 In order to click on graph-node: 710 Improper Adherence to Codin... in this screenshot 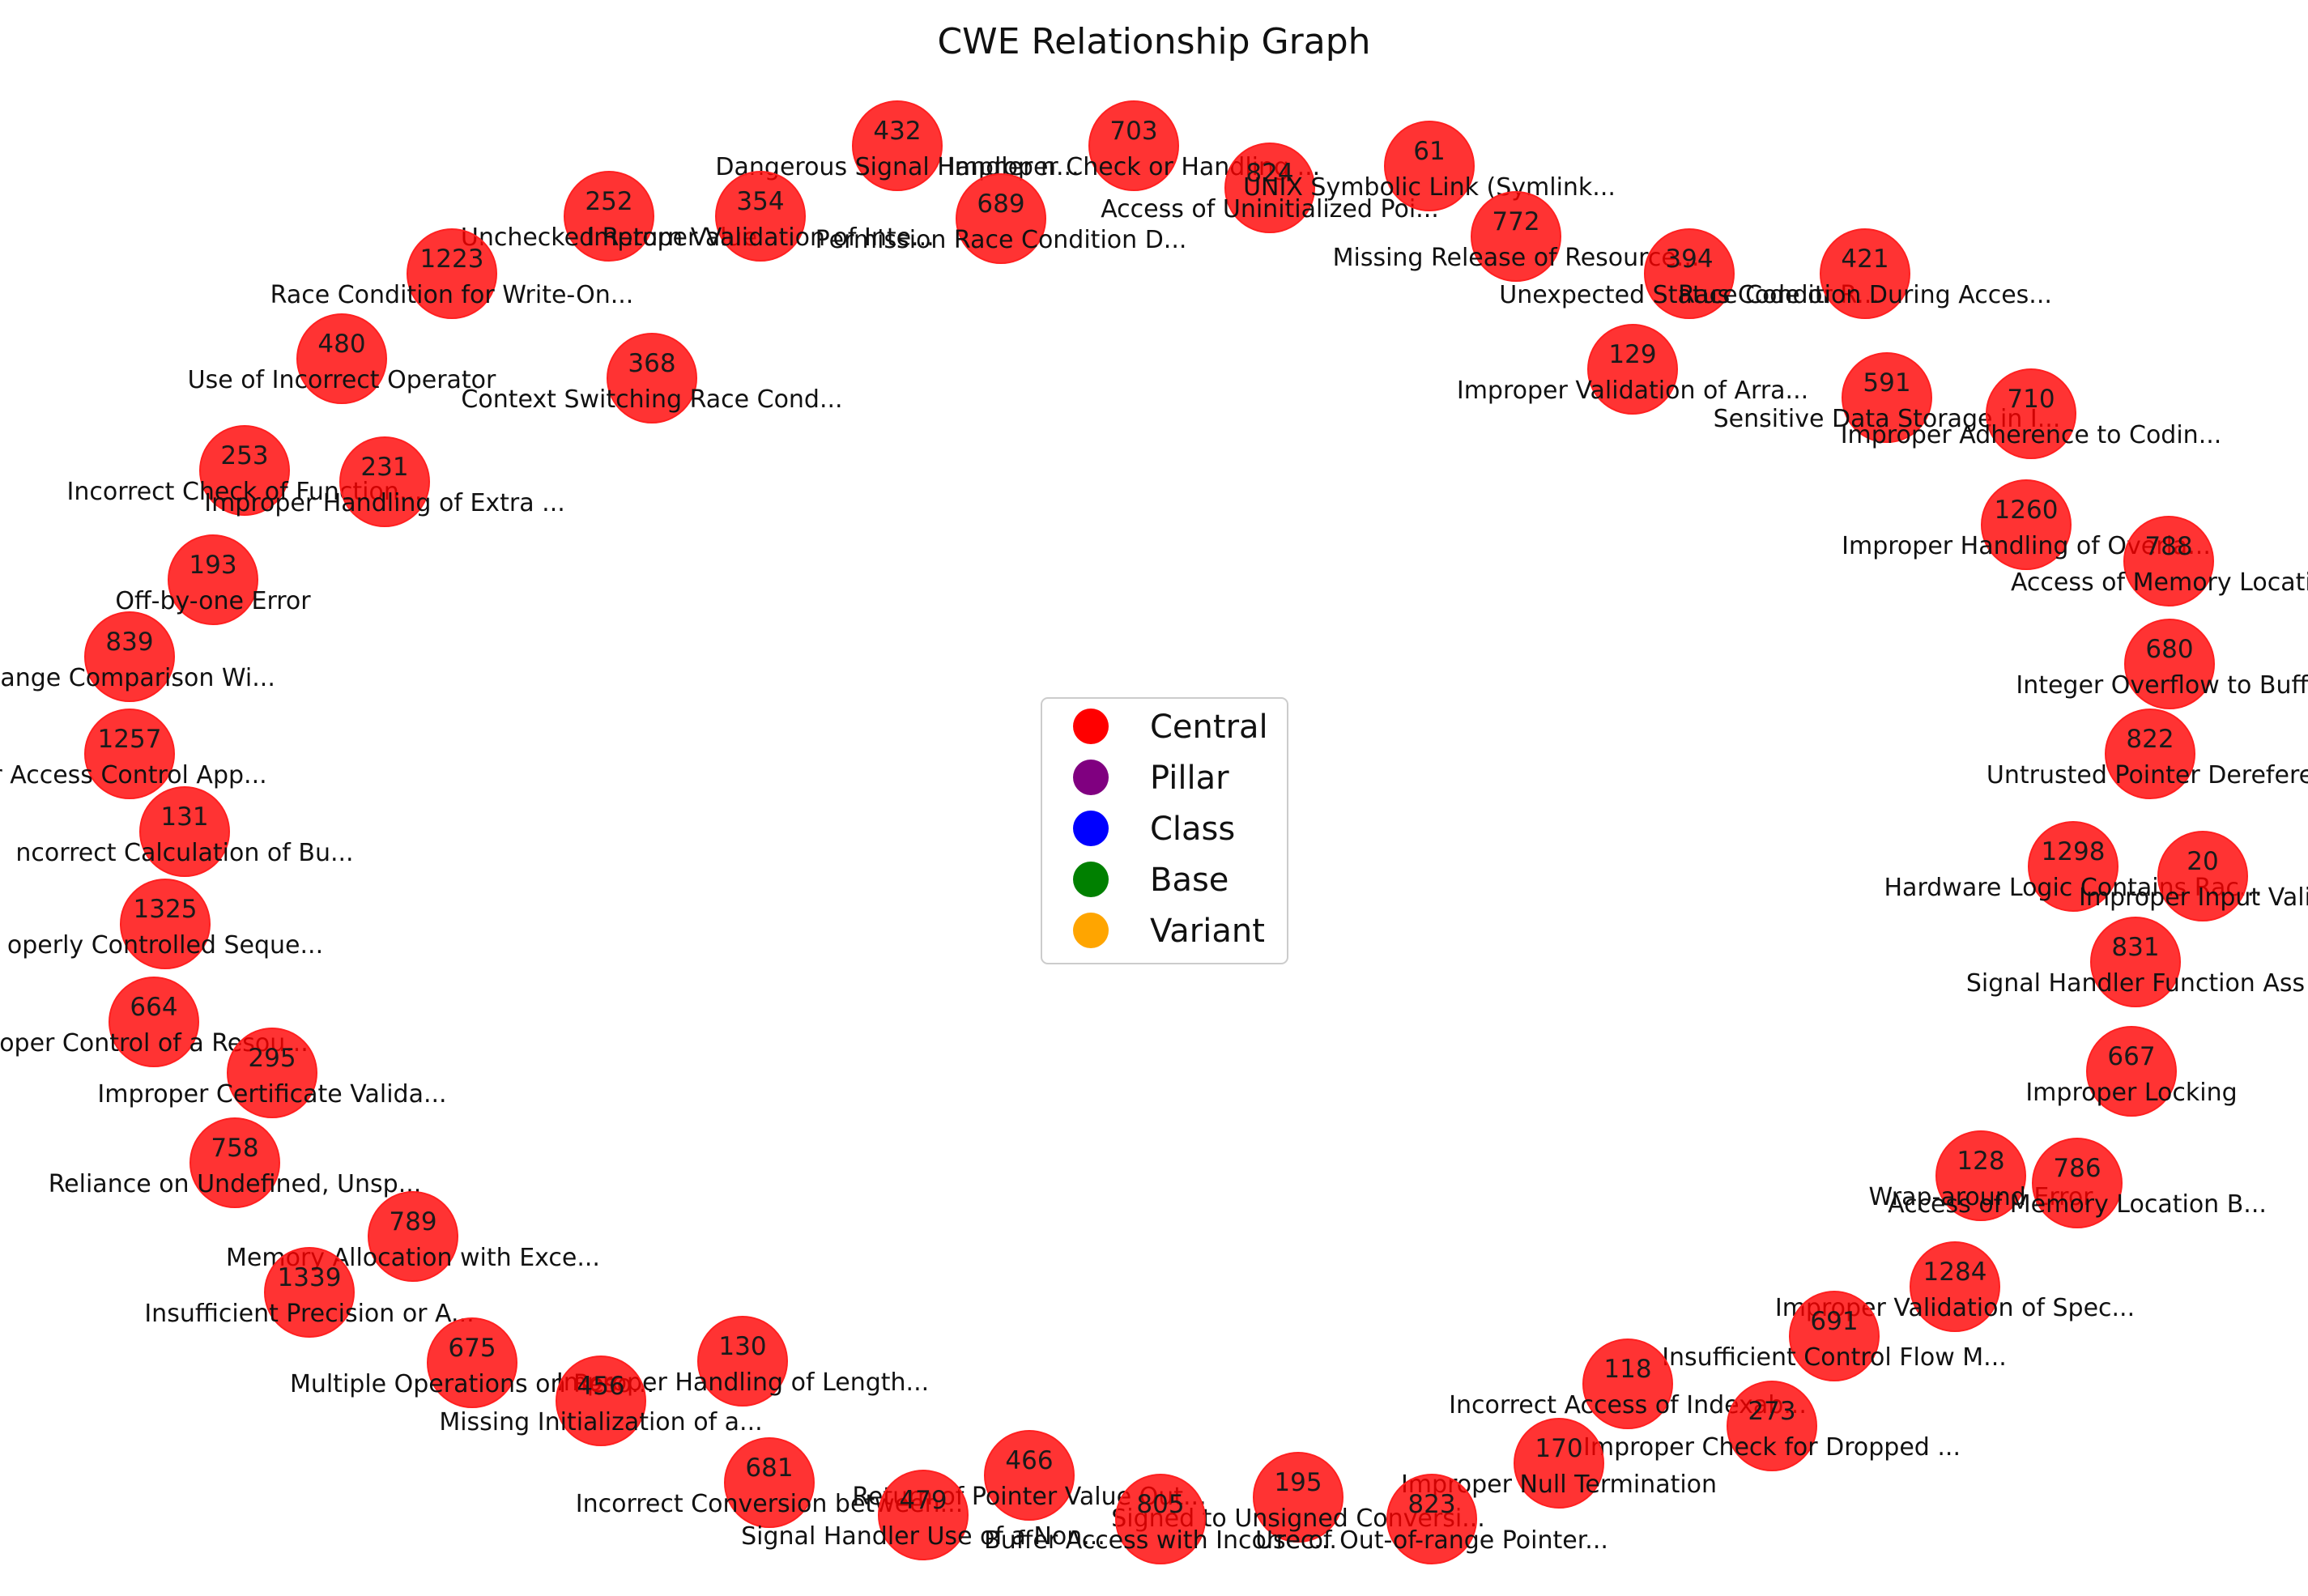, I will do `click(2031, 413)`.